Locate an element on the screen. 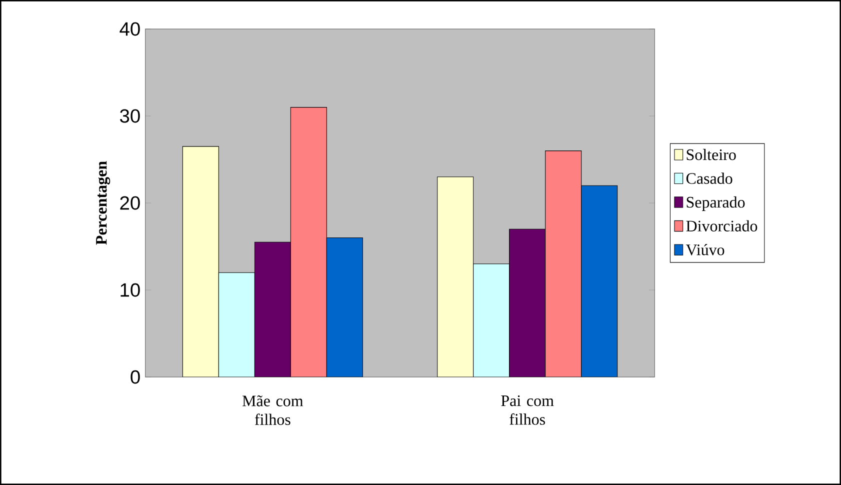  legend-label: Solteiro is located at coordinates (711, 154).